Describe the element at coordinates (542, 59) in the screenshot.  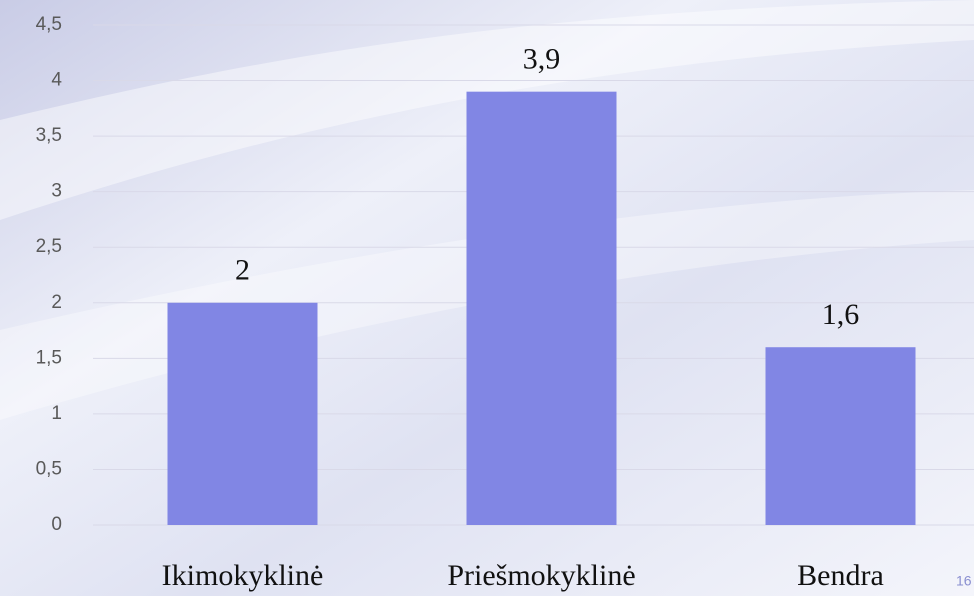
I see `data-label: 3,9` at that location.